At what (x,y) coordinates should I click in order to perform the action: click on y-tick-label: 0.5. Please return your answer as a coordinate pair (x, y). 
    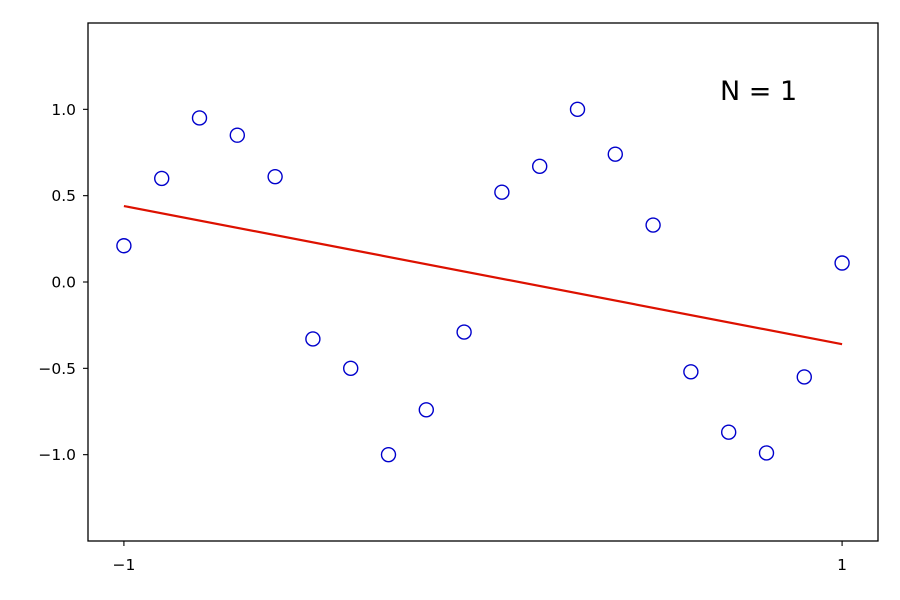
    Looking at the image, I should click on (63, 196).